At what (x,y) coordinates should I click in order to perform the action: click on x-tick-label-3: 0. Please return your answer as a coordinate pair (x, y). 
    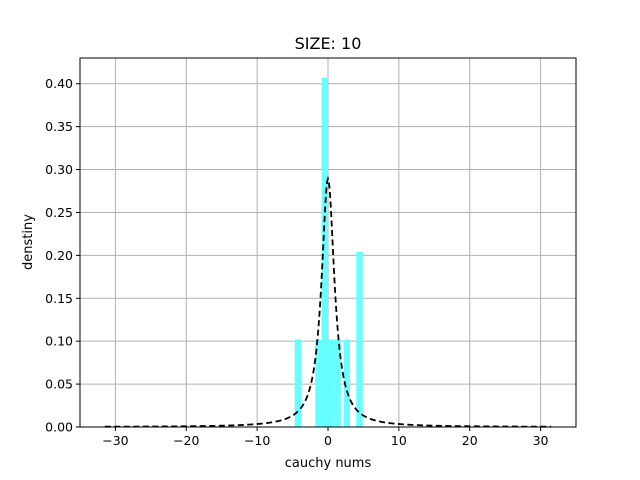
    Looking at the image, I should click on (328, 440).